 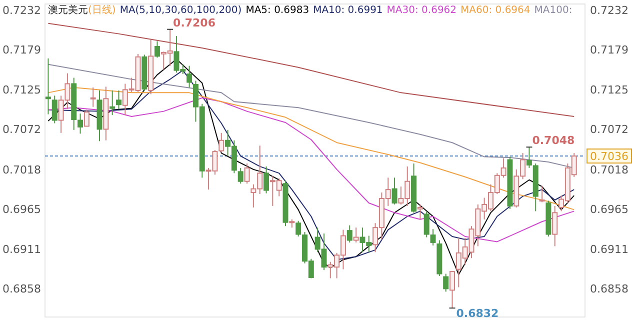 What do you see at coordinates (609, 90) in the screenshot?
I see `y2-tick-label: 0.7125` at bounding box center [609, 90].